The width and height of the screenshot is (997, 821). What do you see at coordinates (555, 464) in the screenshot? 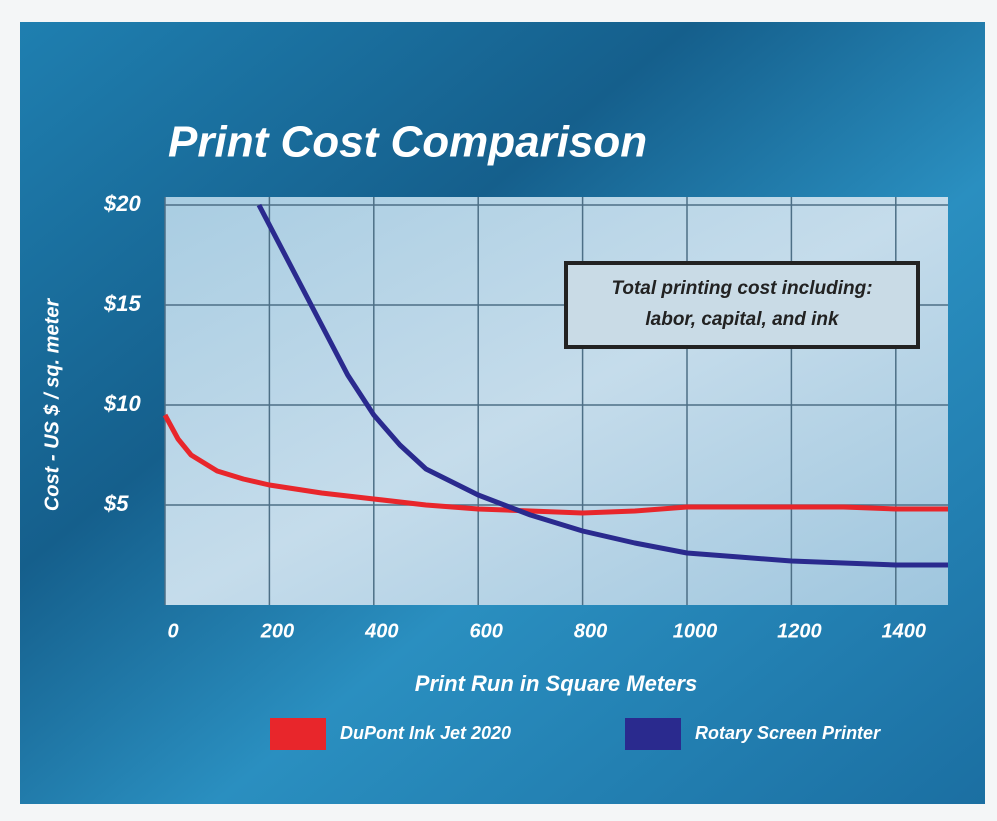
I see `series-line` at bounding box center [555, 464].